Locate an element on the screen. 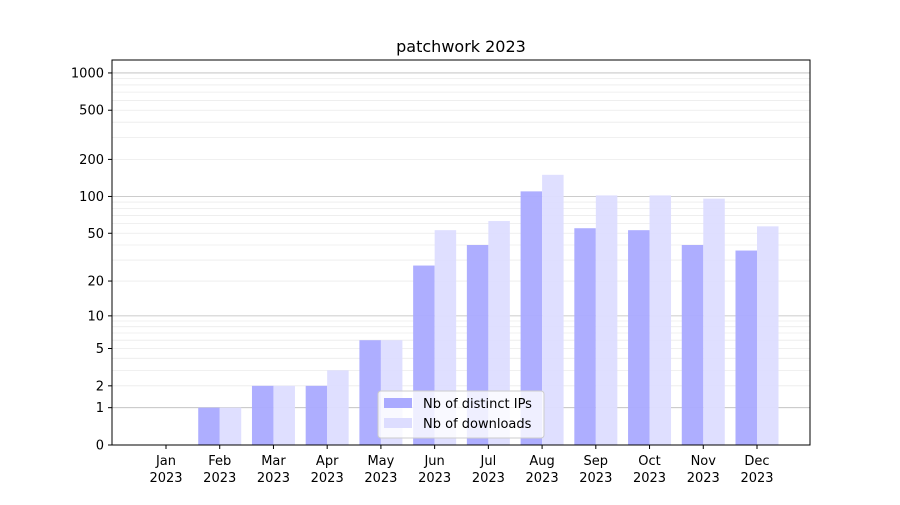  y-tick-label: 500 is located at coordinates (91, 111).